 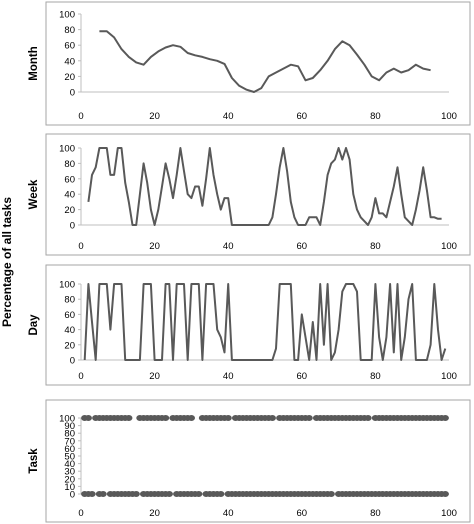 I want to click on y-axis-label-week: Week, so click(x=34, y=194).